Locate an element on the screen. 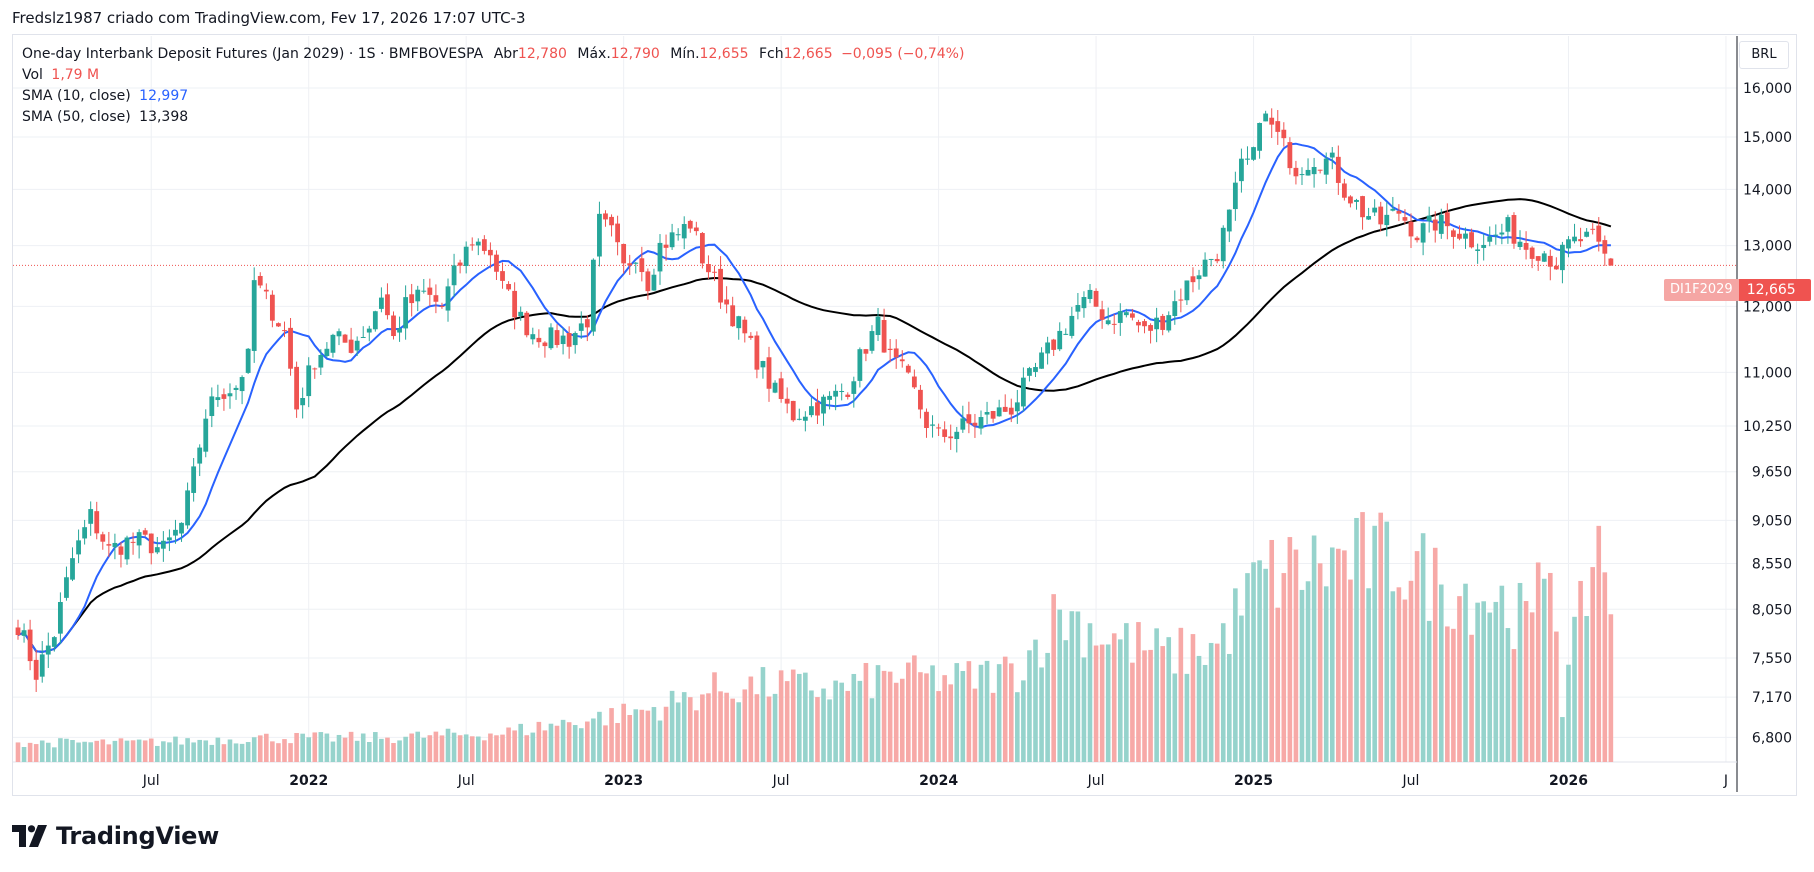  currency-button: BRL is located at coordinates (1764, 55).